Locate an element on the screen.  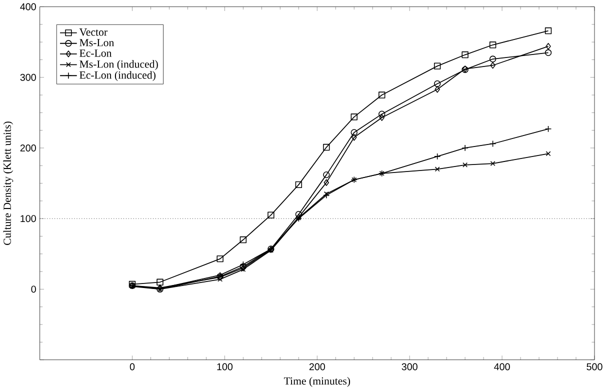
legend-label: Ms-Lon (induced) is located at coordinates (119, 65).